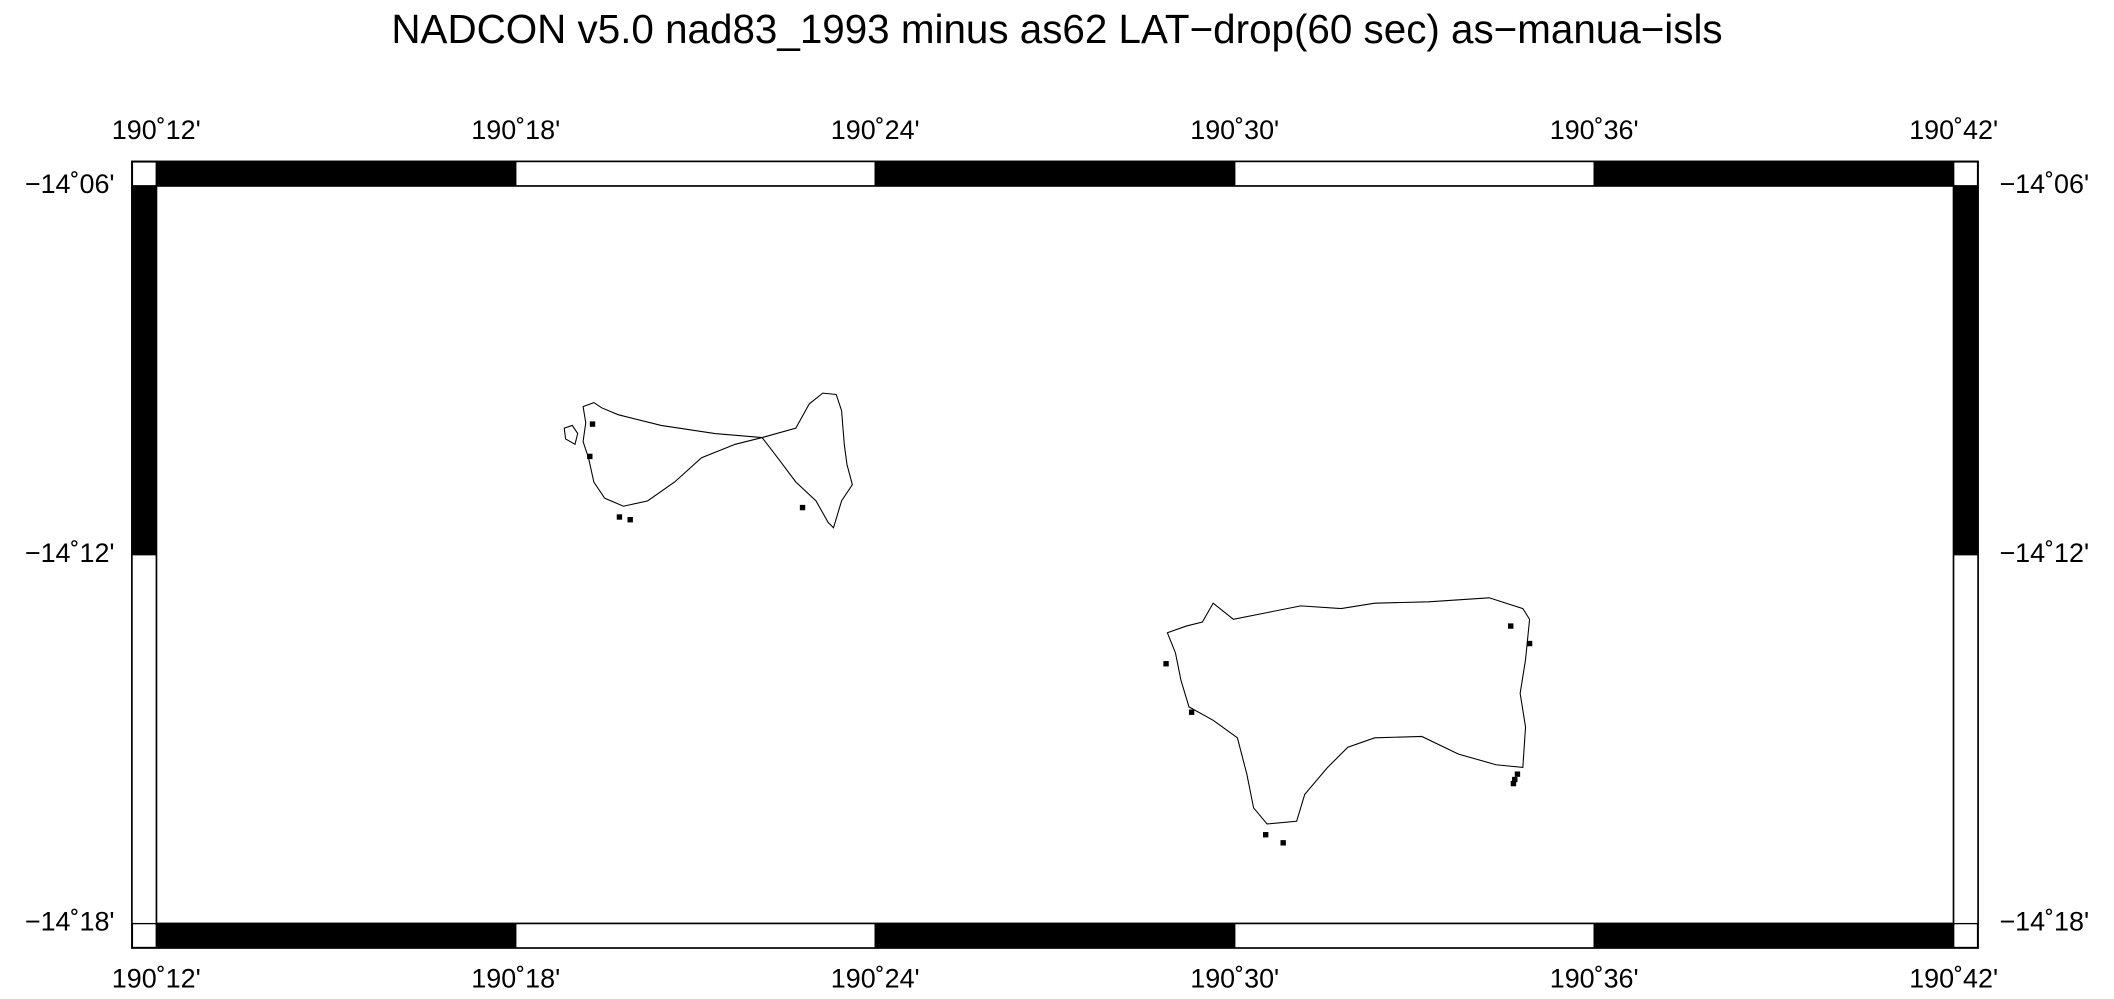 The width and height of the screenshot is (2114, 999). I want to click on ofu-islet, so click(571, 435).